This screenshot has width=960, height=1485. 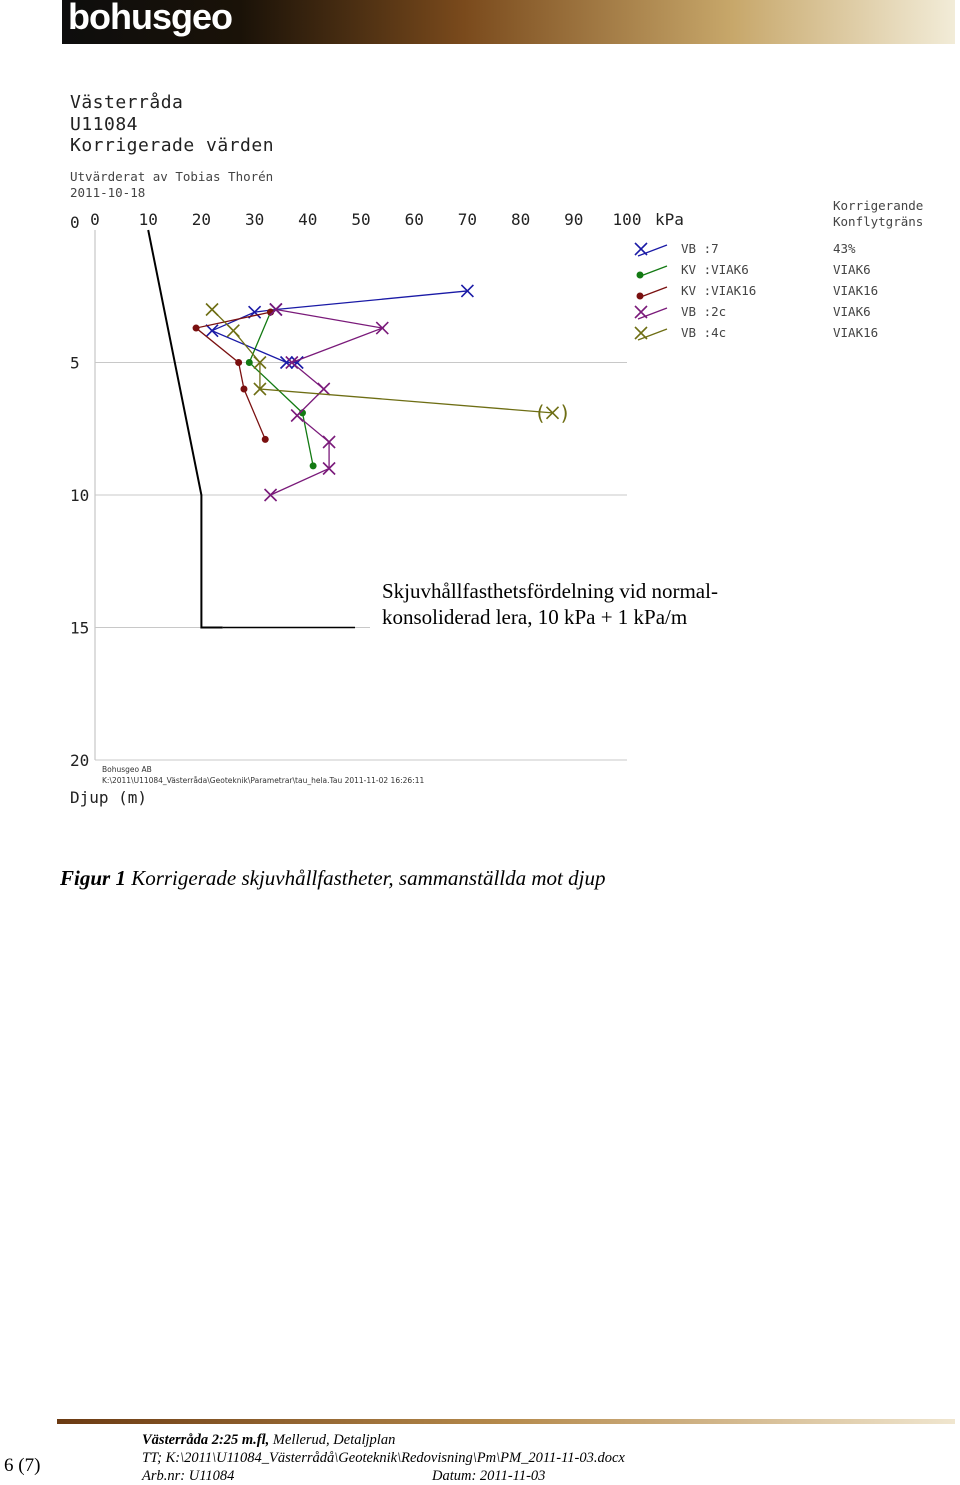 What do you see at coordinates (75, 363) in the screenshot?
I see `y-tick-label: 5` at bounding box center [75, 363].